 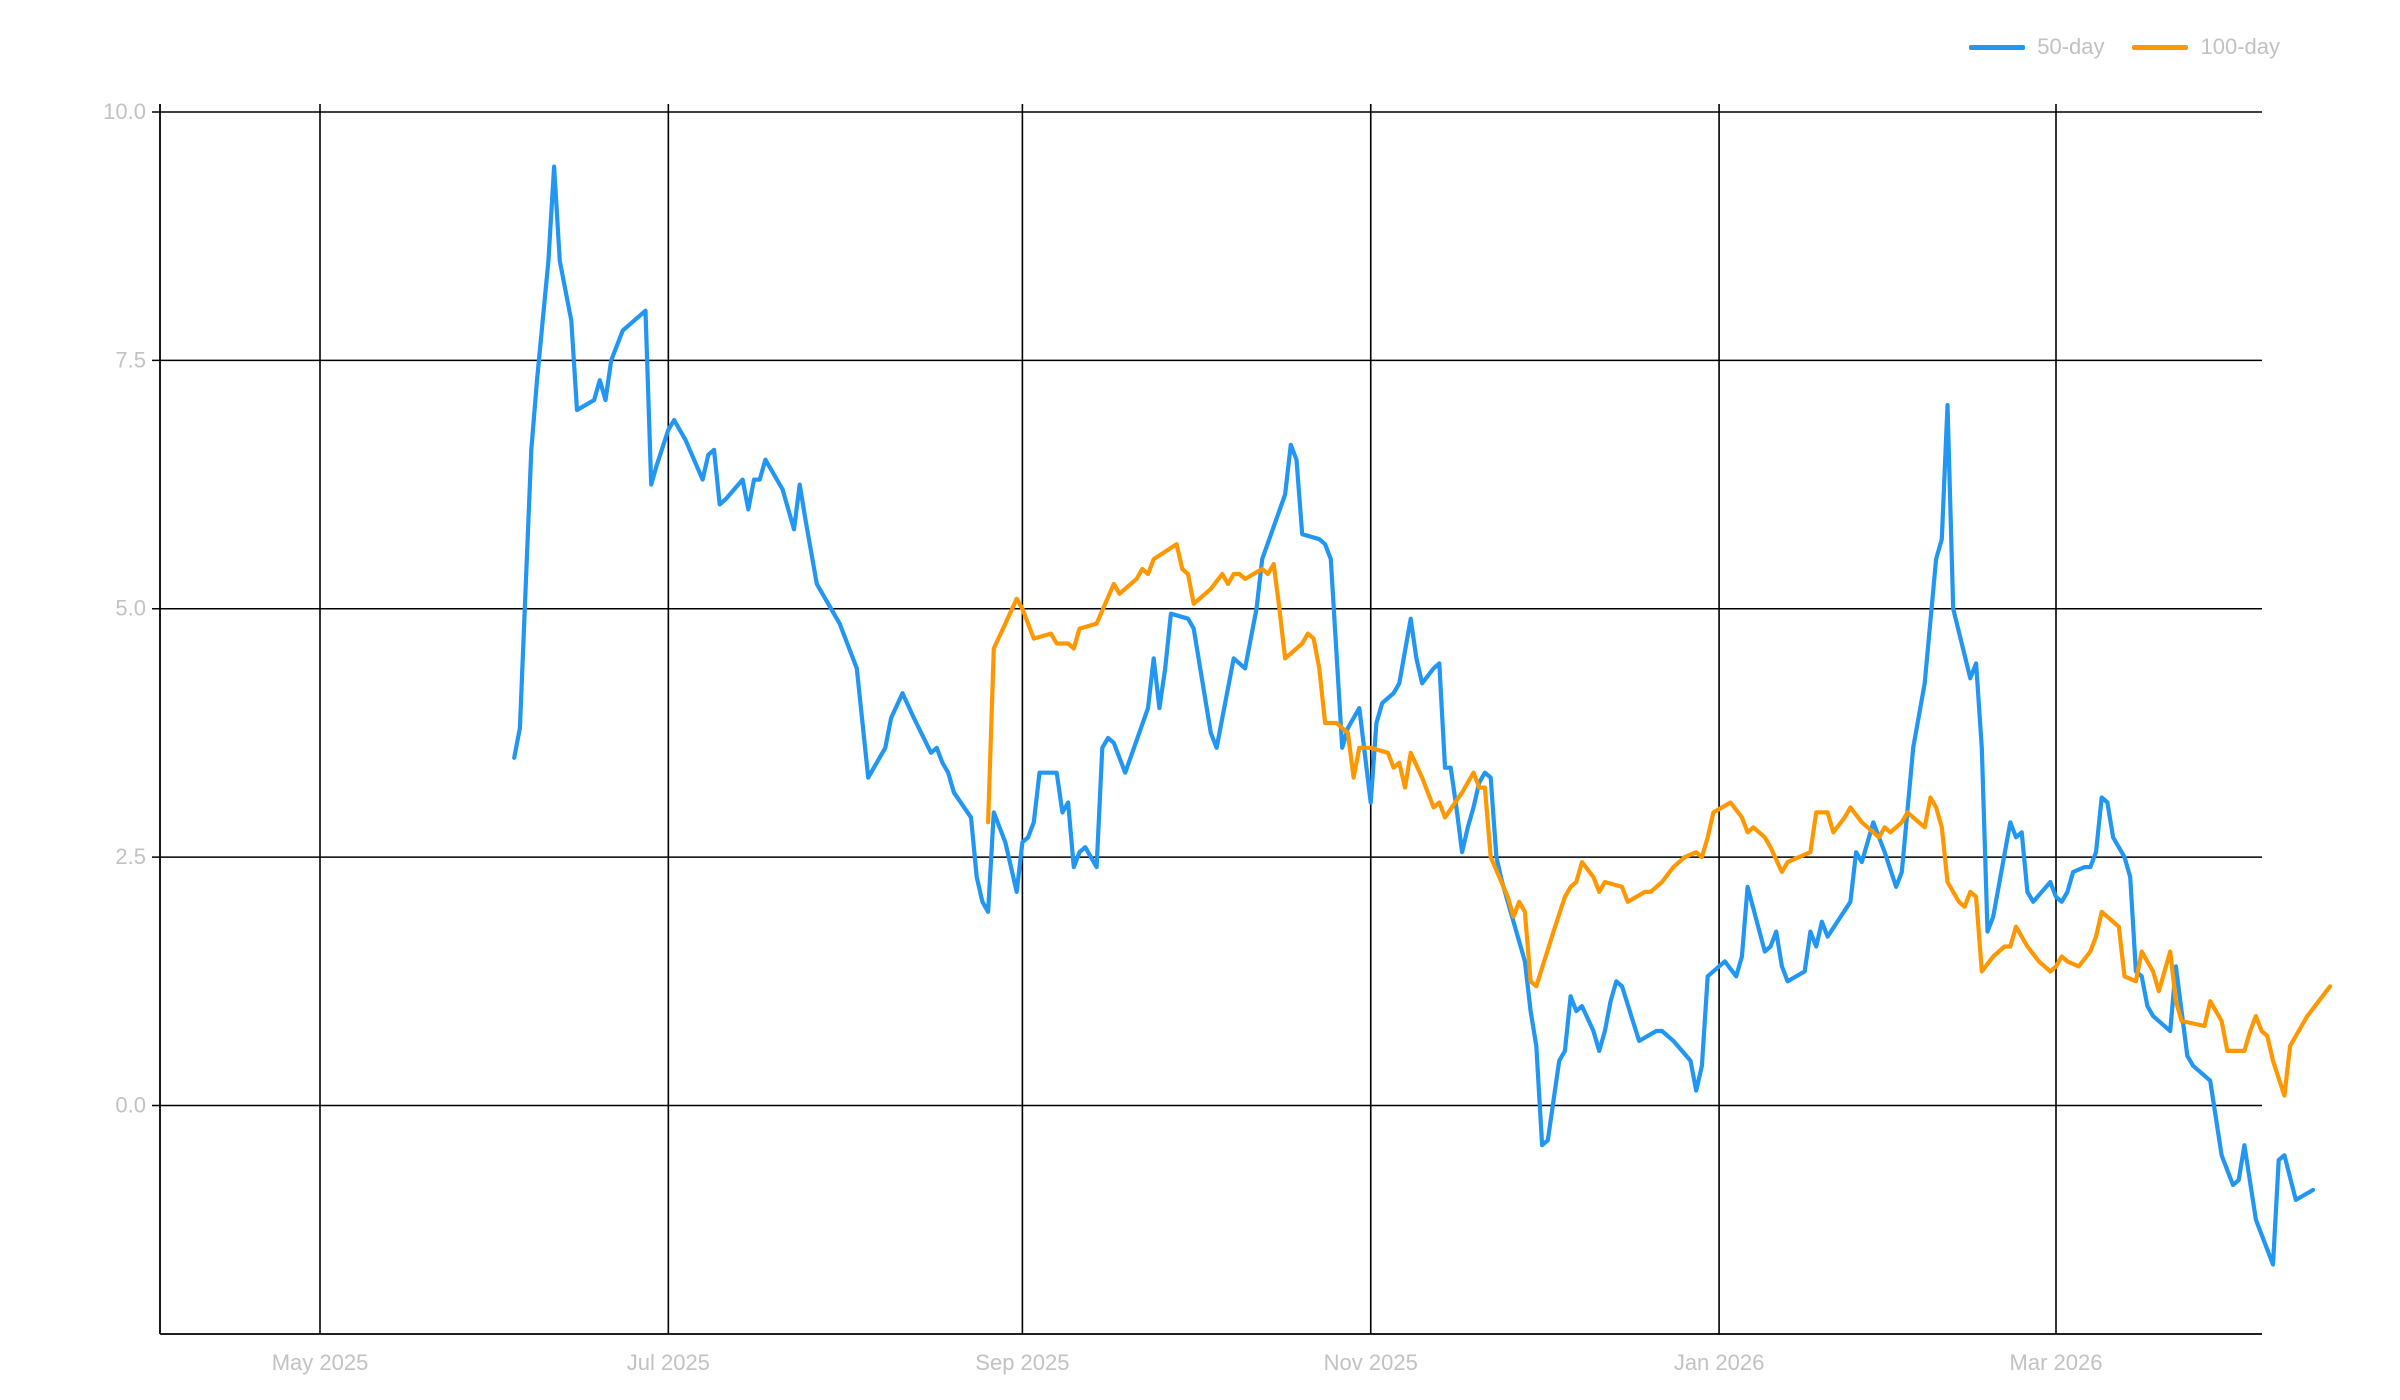 I want to click on legend-item-50-day: 50-day, so click(x=2036, y=47).